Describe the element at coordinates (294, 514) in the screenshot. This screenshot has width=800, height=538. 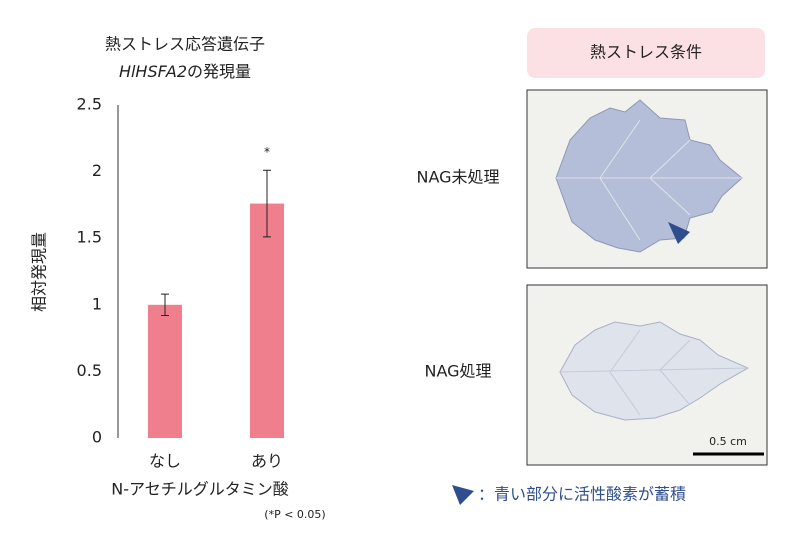
I see `note: (*P < 0.05)` at that location.